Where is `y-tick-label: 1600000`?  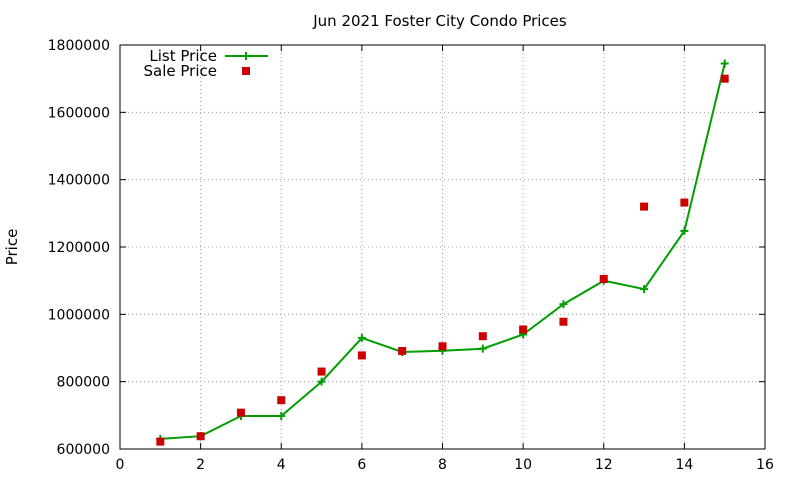
y-tick-label: 1600000 is located at coordinates (79, 113).